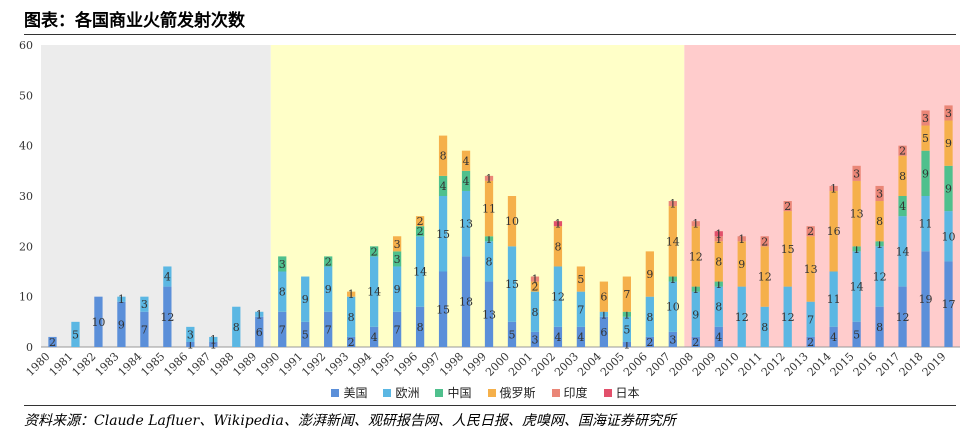  What do you see at coordinates (575, 393) in the screenshot?
I see `legend-label: 印度` at bounding box center [575, 393].